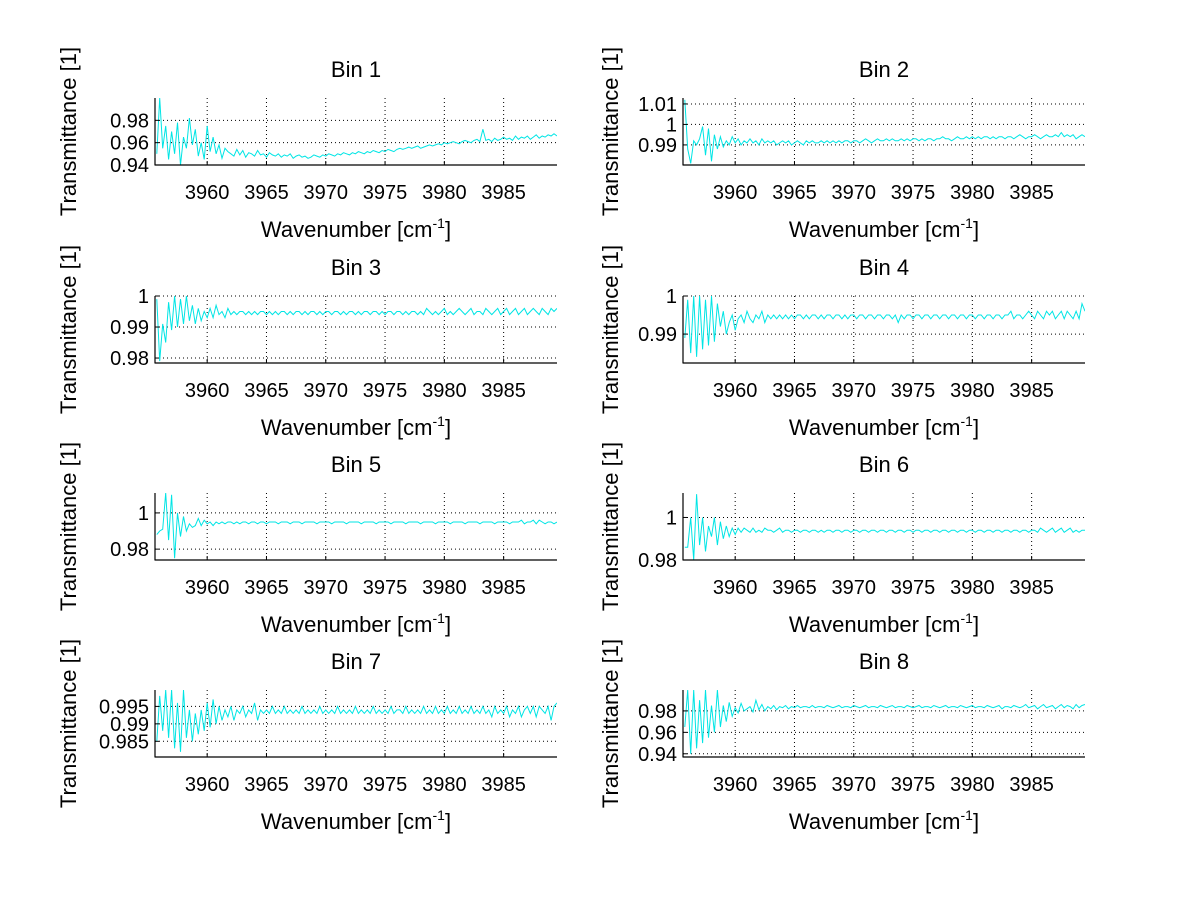  I want to click on y-tick-label: 0.96, so click(129, 144).